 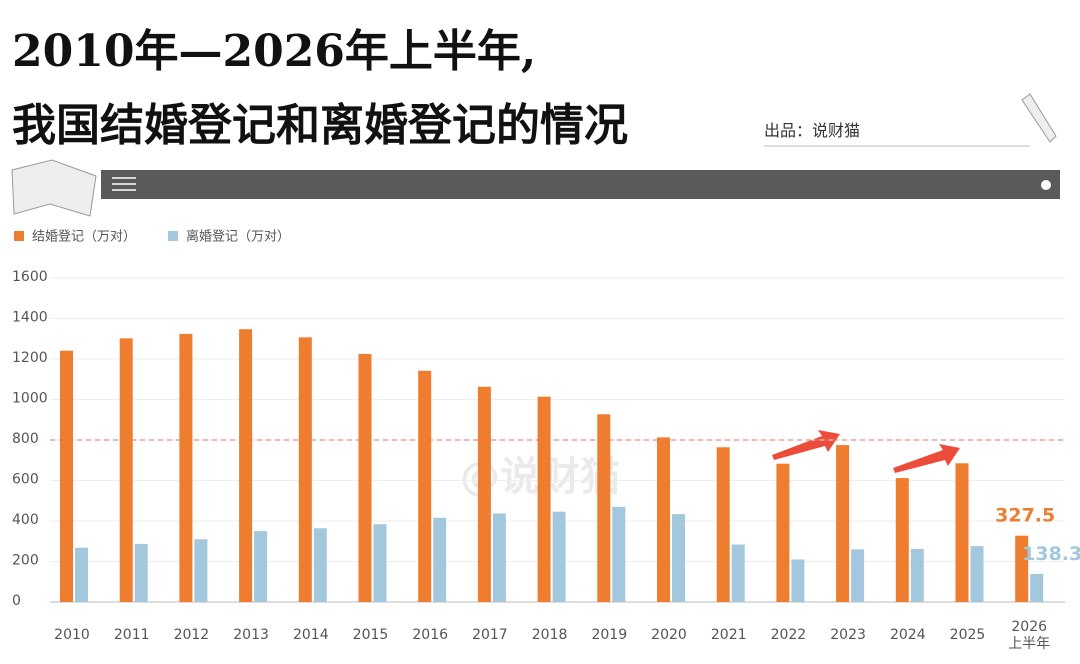 I want to click on y-tick-label: 1200, so click(x=30, y=358).